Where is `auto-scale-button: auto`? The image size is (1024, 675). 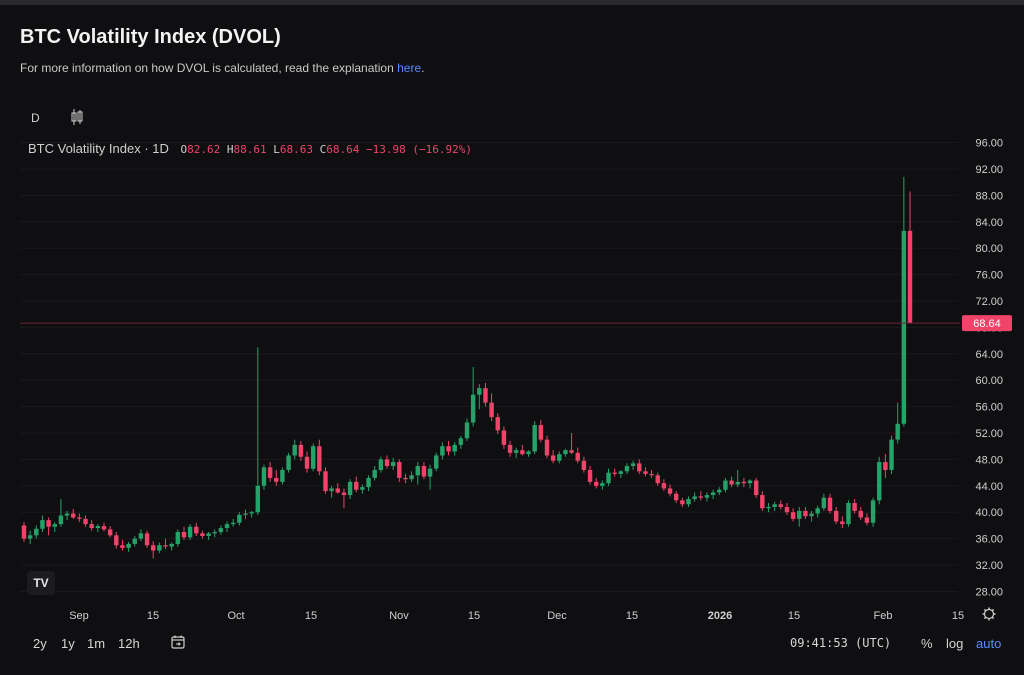
auto-scale-button: auto is located at coordinates (989, 643).